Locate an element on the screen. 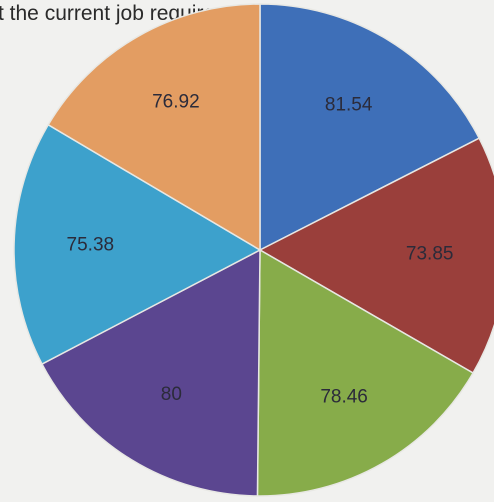 This screenshot has width=494, height=502. slice-label-3: 80 is located at coordinates (171, 394).